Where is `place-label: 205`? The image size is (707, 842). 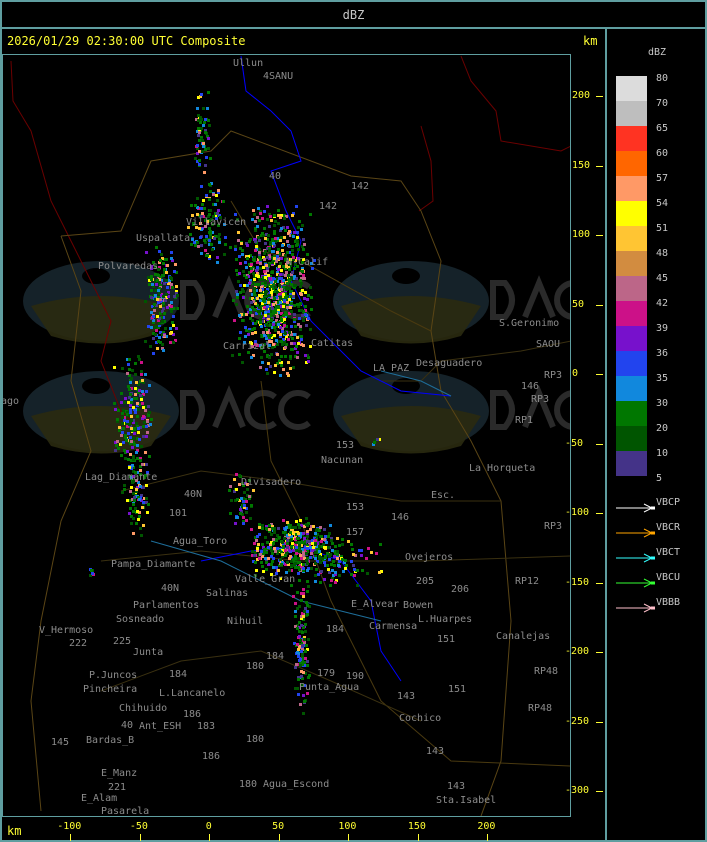
place-label: 205 is located at coordinates (425, 581).